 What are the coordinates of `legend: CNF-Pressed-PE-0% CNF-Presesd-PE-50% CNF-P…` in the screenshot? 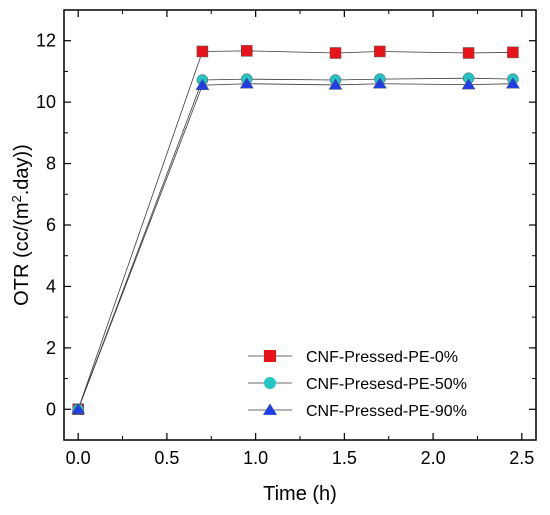 It's located at (357, 384).